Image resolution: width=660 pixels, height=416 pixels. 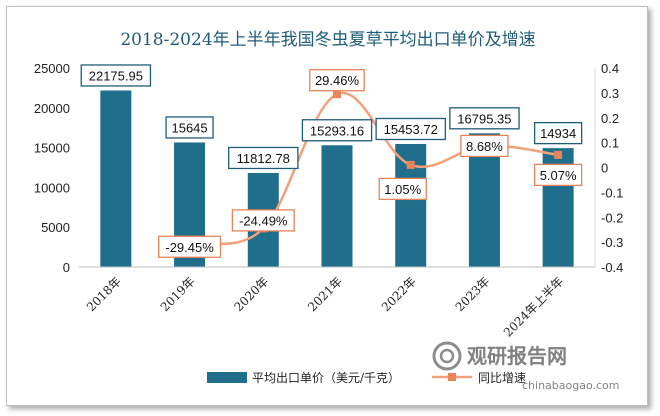 I want to click on right-axis-tick-label: -0.4, so click(x=612, y=267).